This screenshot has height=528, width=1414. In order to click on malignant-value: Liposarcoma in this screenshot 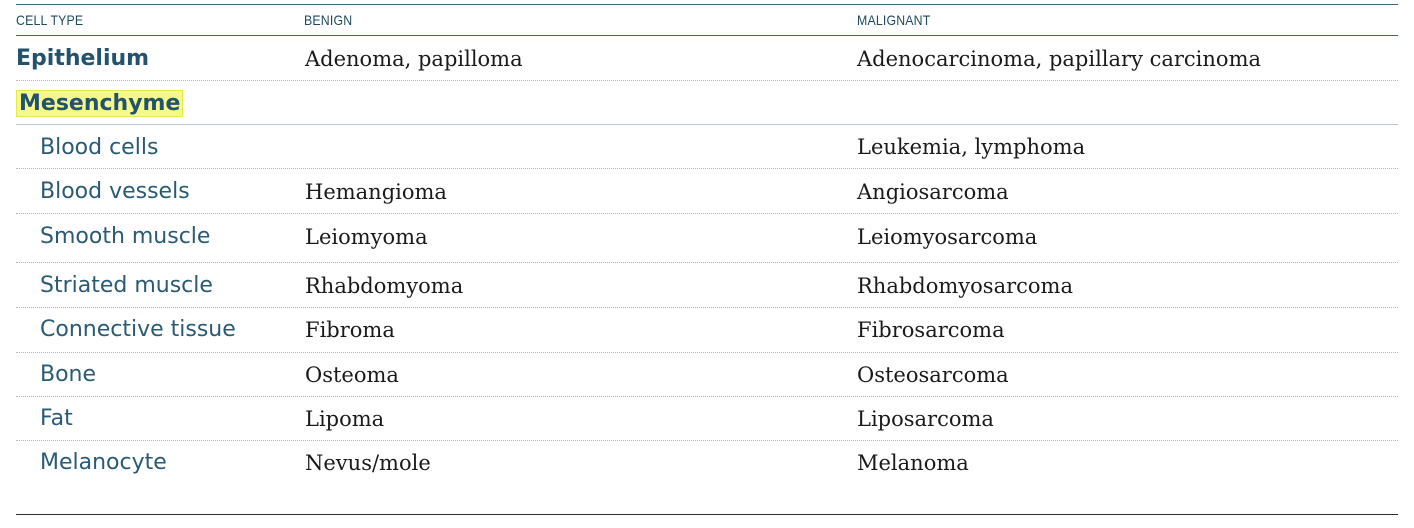, I will do `click(925, 419)`.